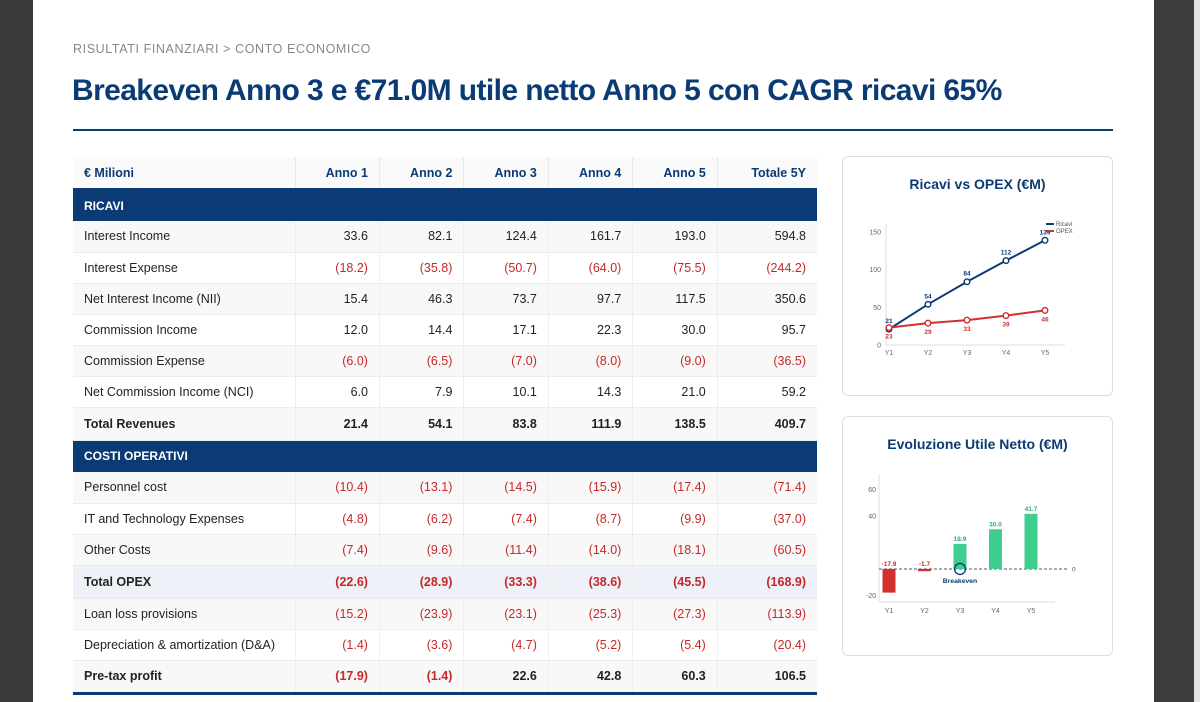  What do you see at coordinates (675, 173) in the screenshot?
I see `column-header: Anno 5` at bounding box center [675, 173].